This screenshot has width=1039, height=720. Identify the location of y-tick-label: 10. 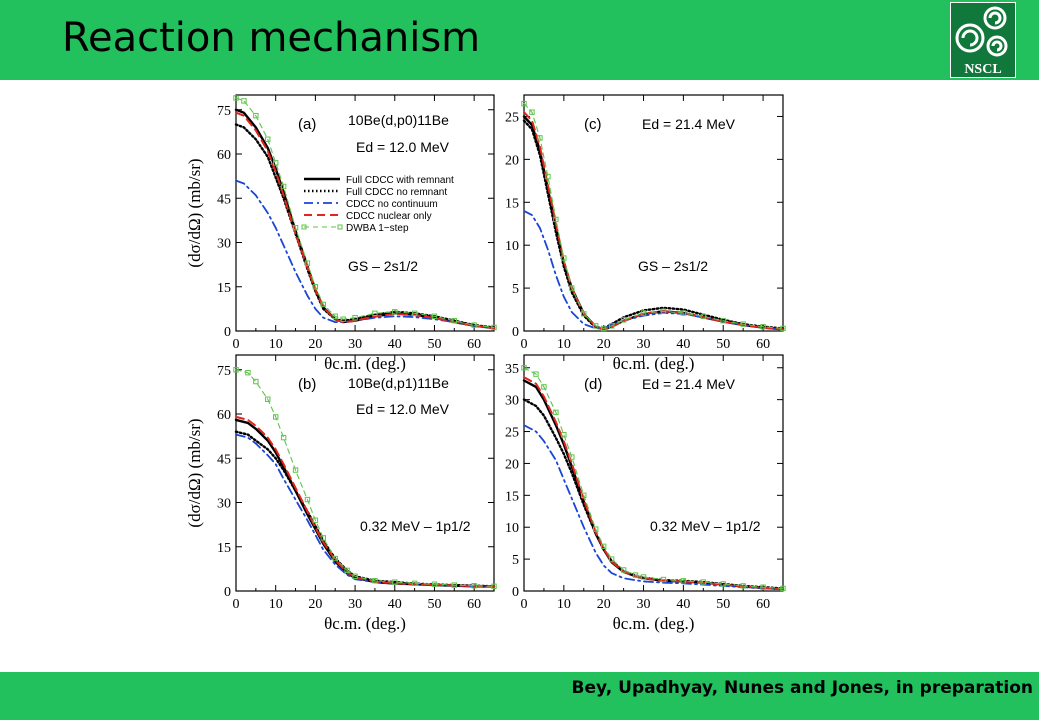
(512, 528).